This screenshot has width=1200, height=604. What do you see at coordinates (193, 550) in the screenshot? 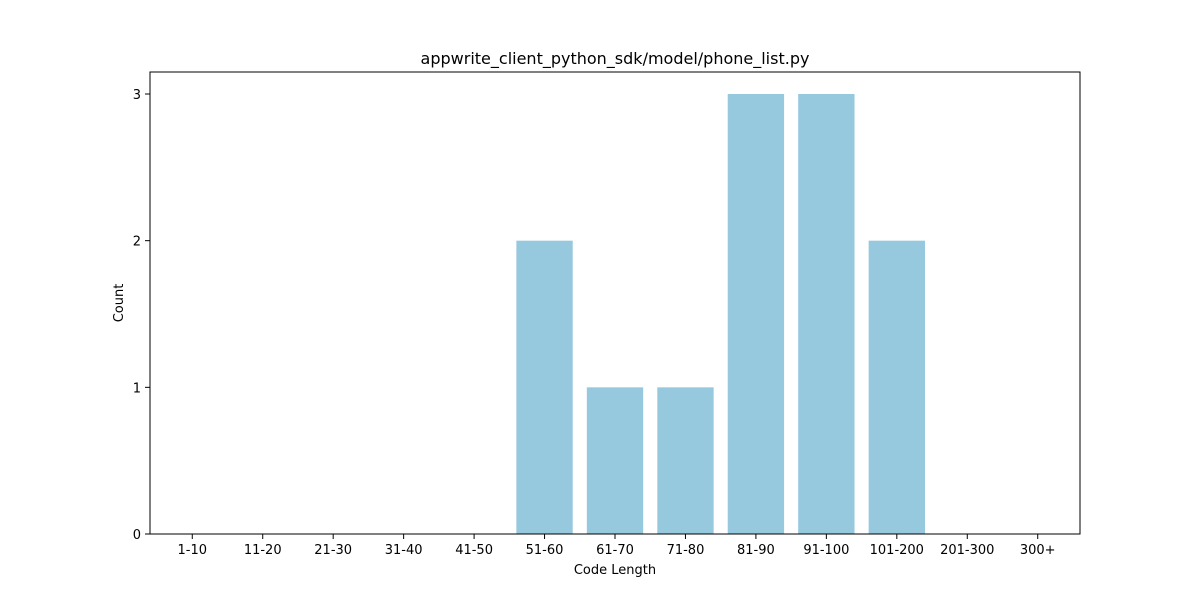
I see `x-tick-label: 1-10` at bounding box center [193, 550].